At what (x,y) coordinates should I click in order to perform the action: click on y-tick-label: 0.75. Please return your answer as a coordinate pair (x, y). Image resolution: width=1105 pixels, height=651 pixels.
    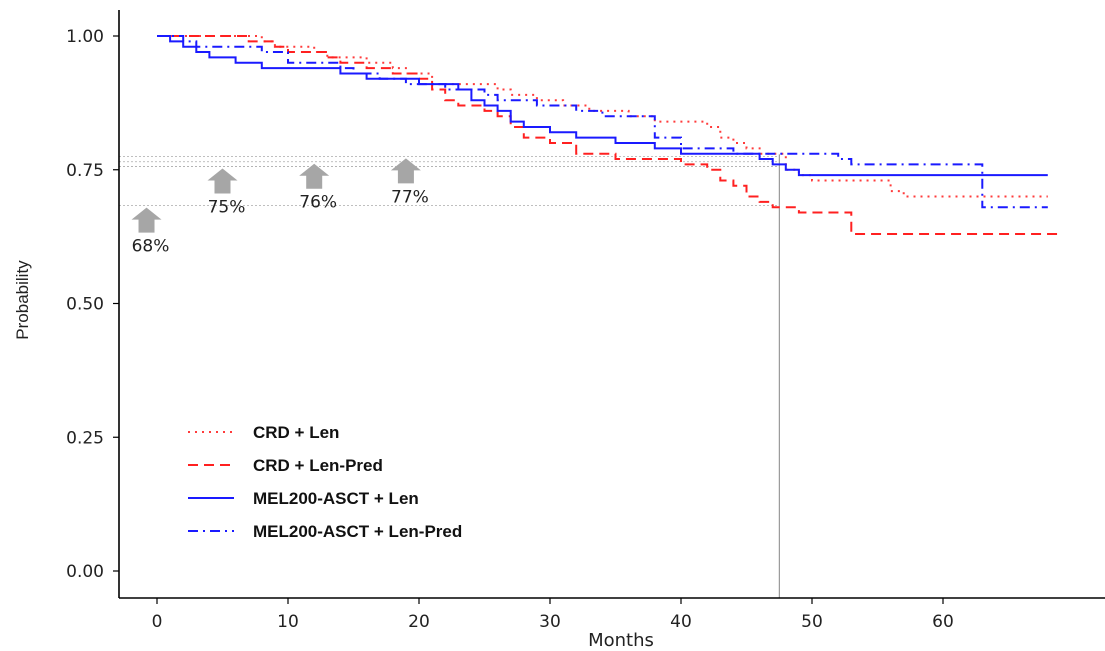
    Looking at the image, I should click on (85, 171).